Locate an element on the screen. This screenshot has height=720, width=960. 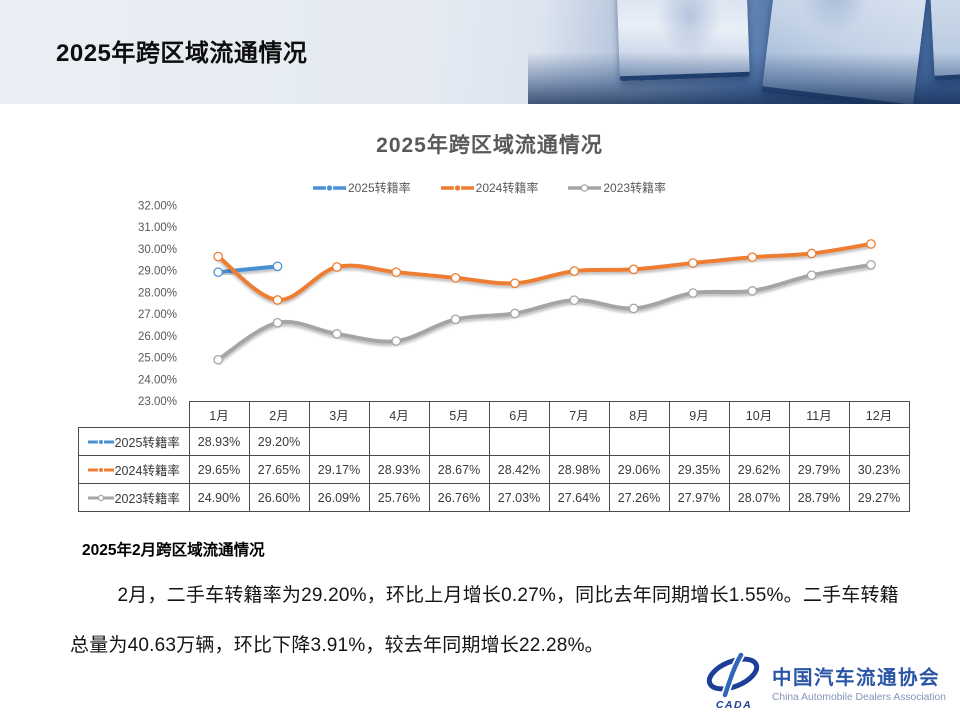
y-axis-tick-label: 25.00% is located at coordinates (157, 359).